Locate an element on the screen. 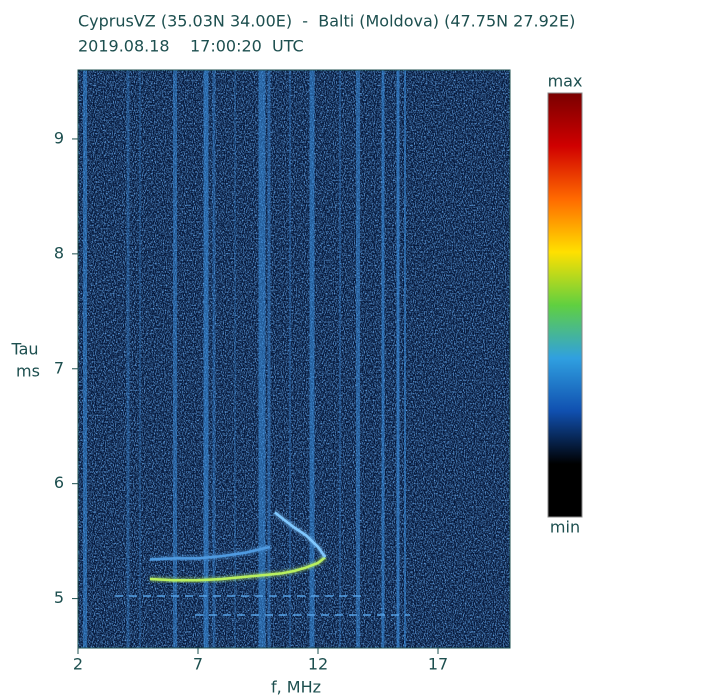  plot-area is located at coordinates (238, 546).